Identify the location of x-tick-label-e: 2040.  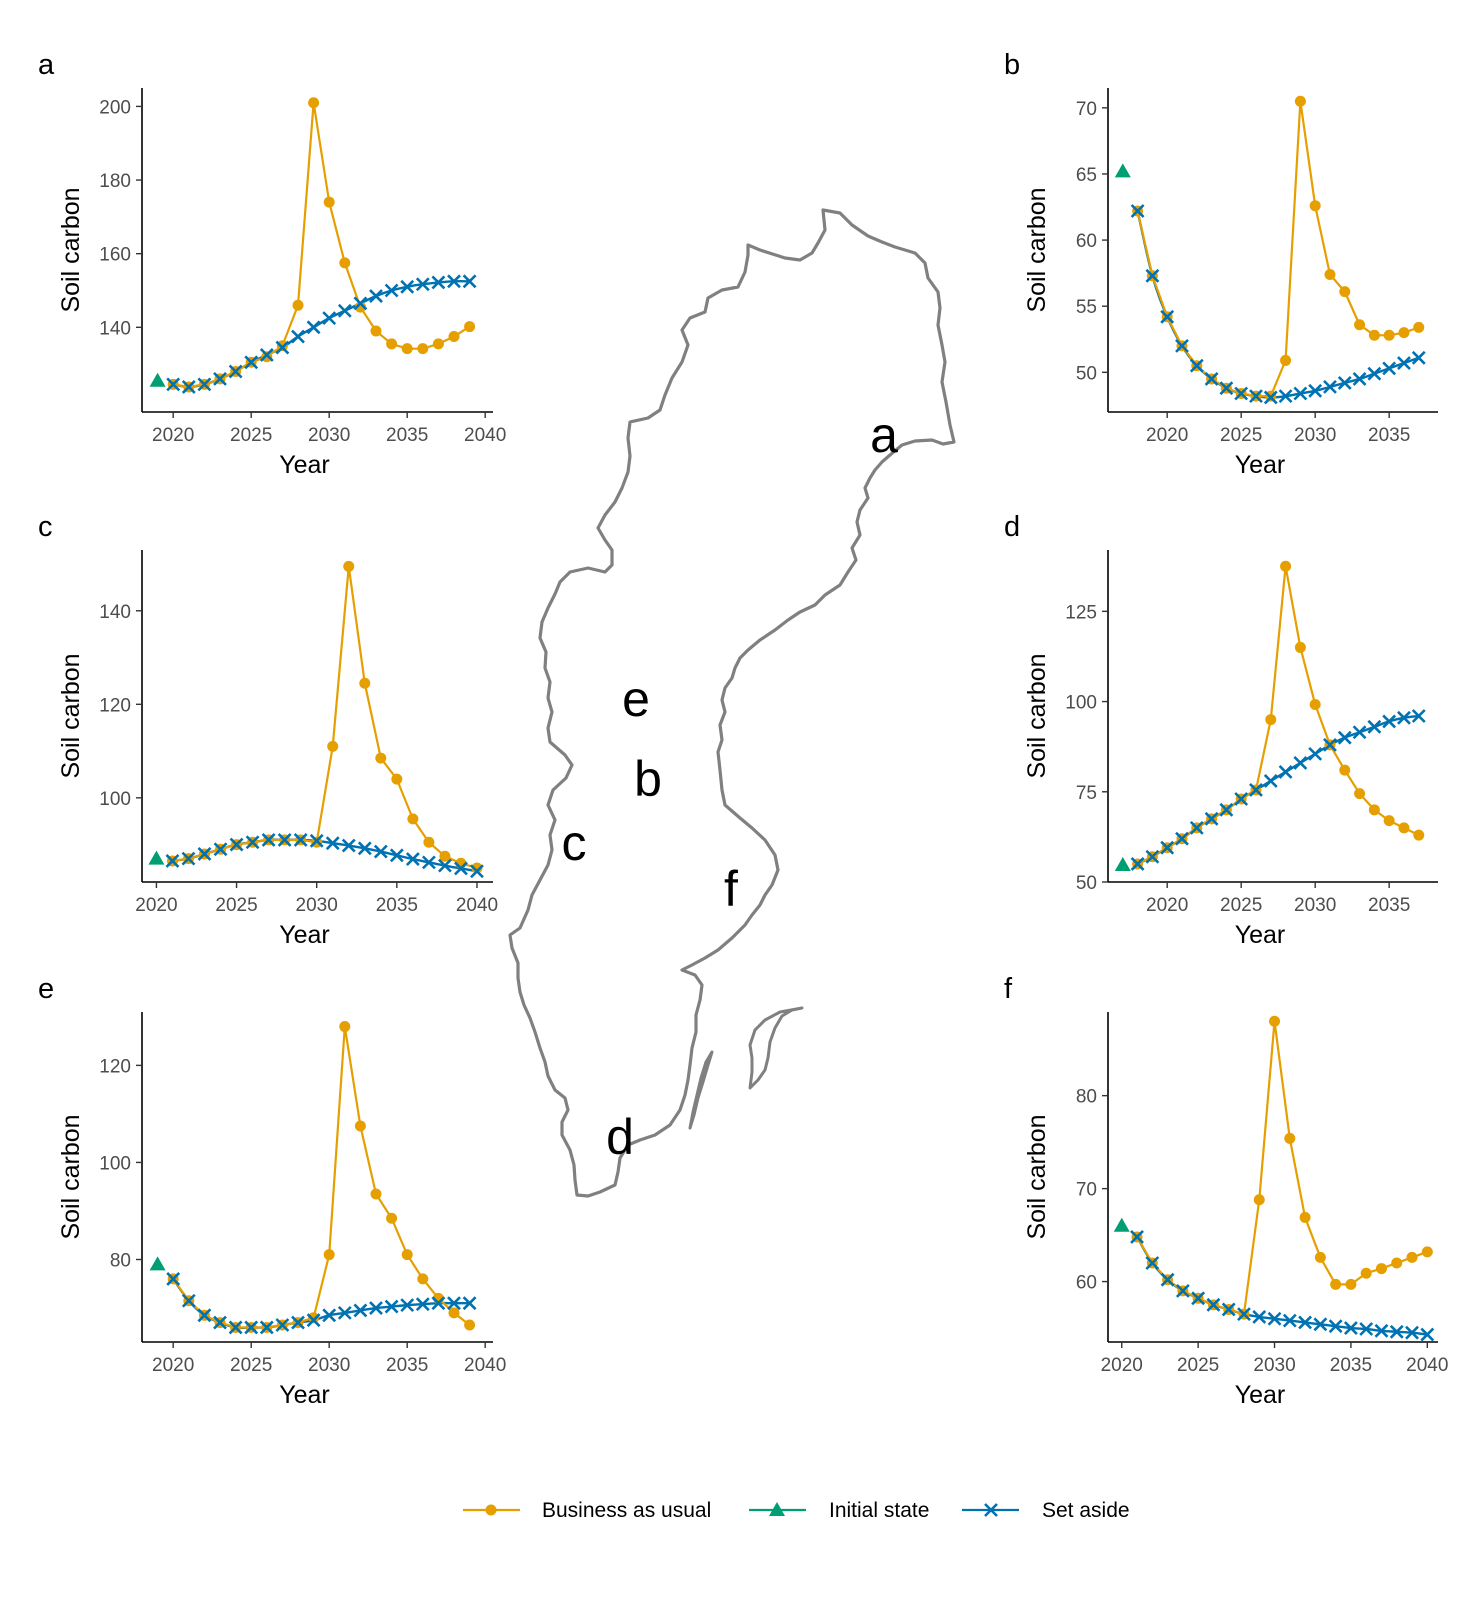
(485, 1365).